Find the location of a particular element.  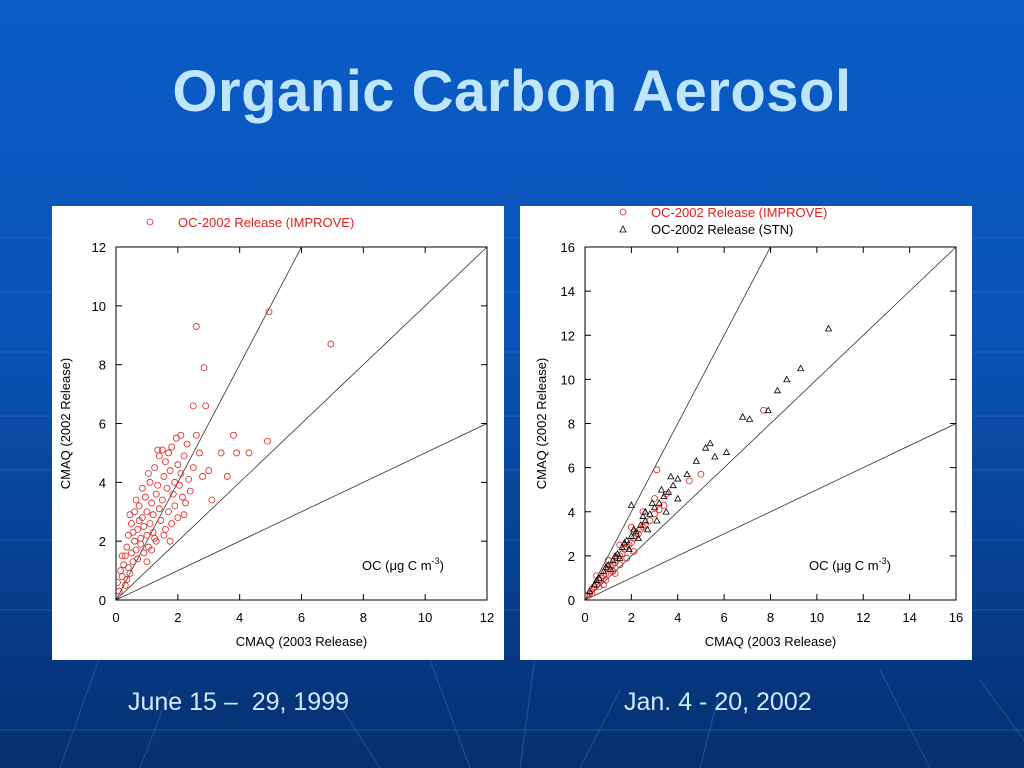

y-tick-label: 4 is located at coordinates (102, 482).